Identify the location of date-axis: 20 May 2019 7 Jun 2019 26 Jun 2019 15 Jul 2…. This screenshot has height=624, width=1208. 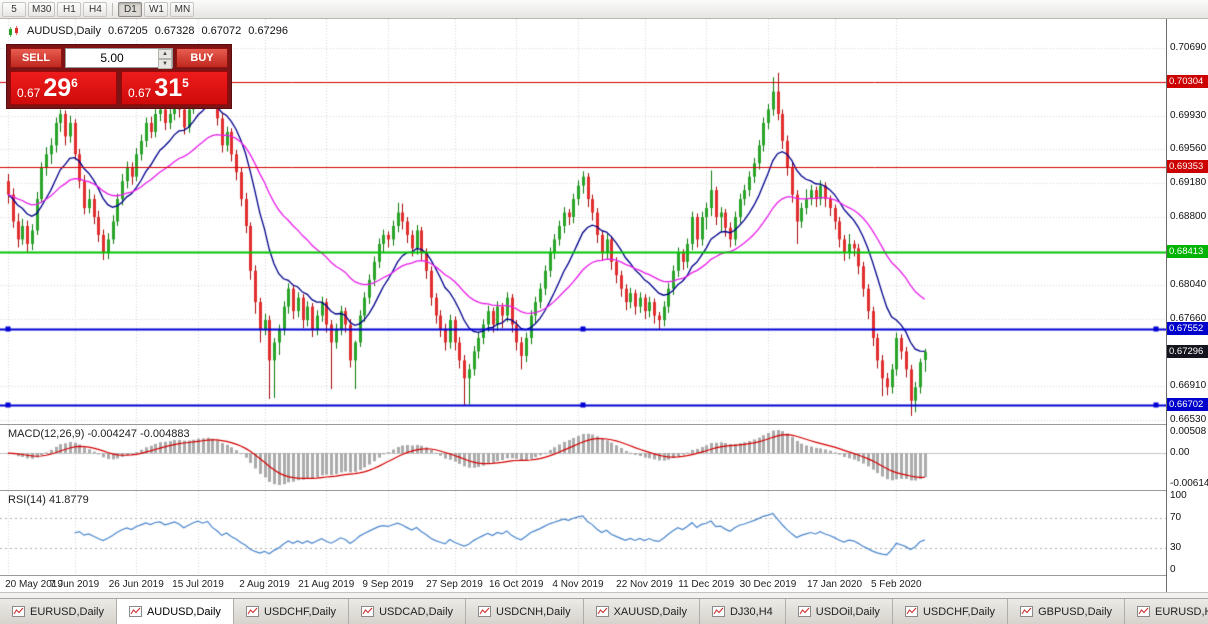
(583, 584).